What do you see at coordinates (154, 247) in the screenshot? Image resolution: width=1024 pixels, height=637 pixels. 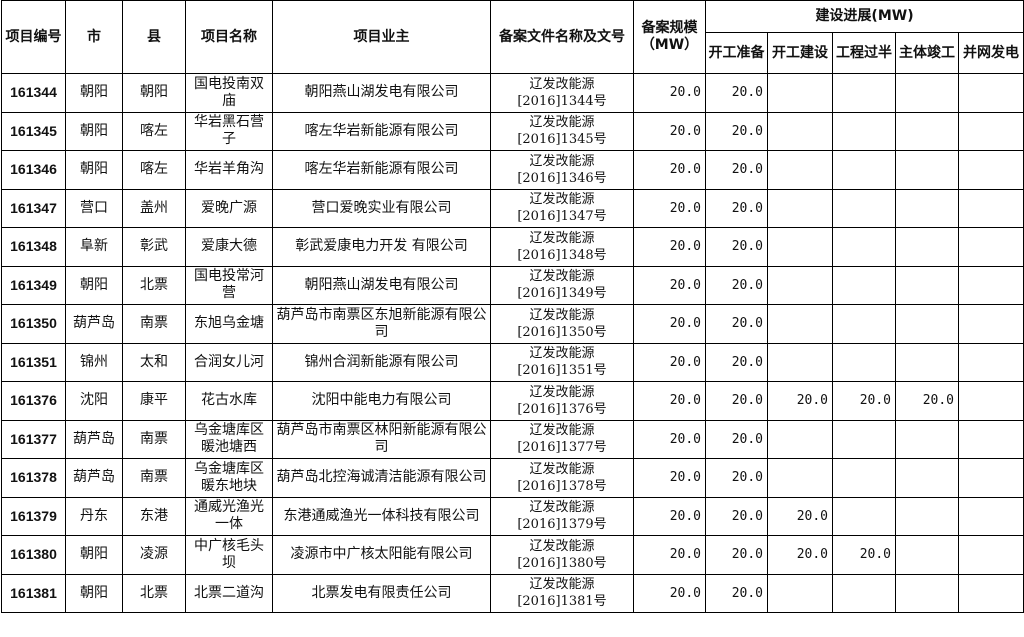 I see `cell-county: 彰武` at bounding box center [154, 247].